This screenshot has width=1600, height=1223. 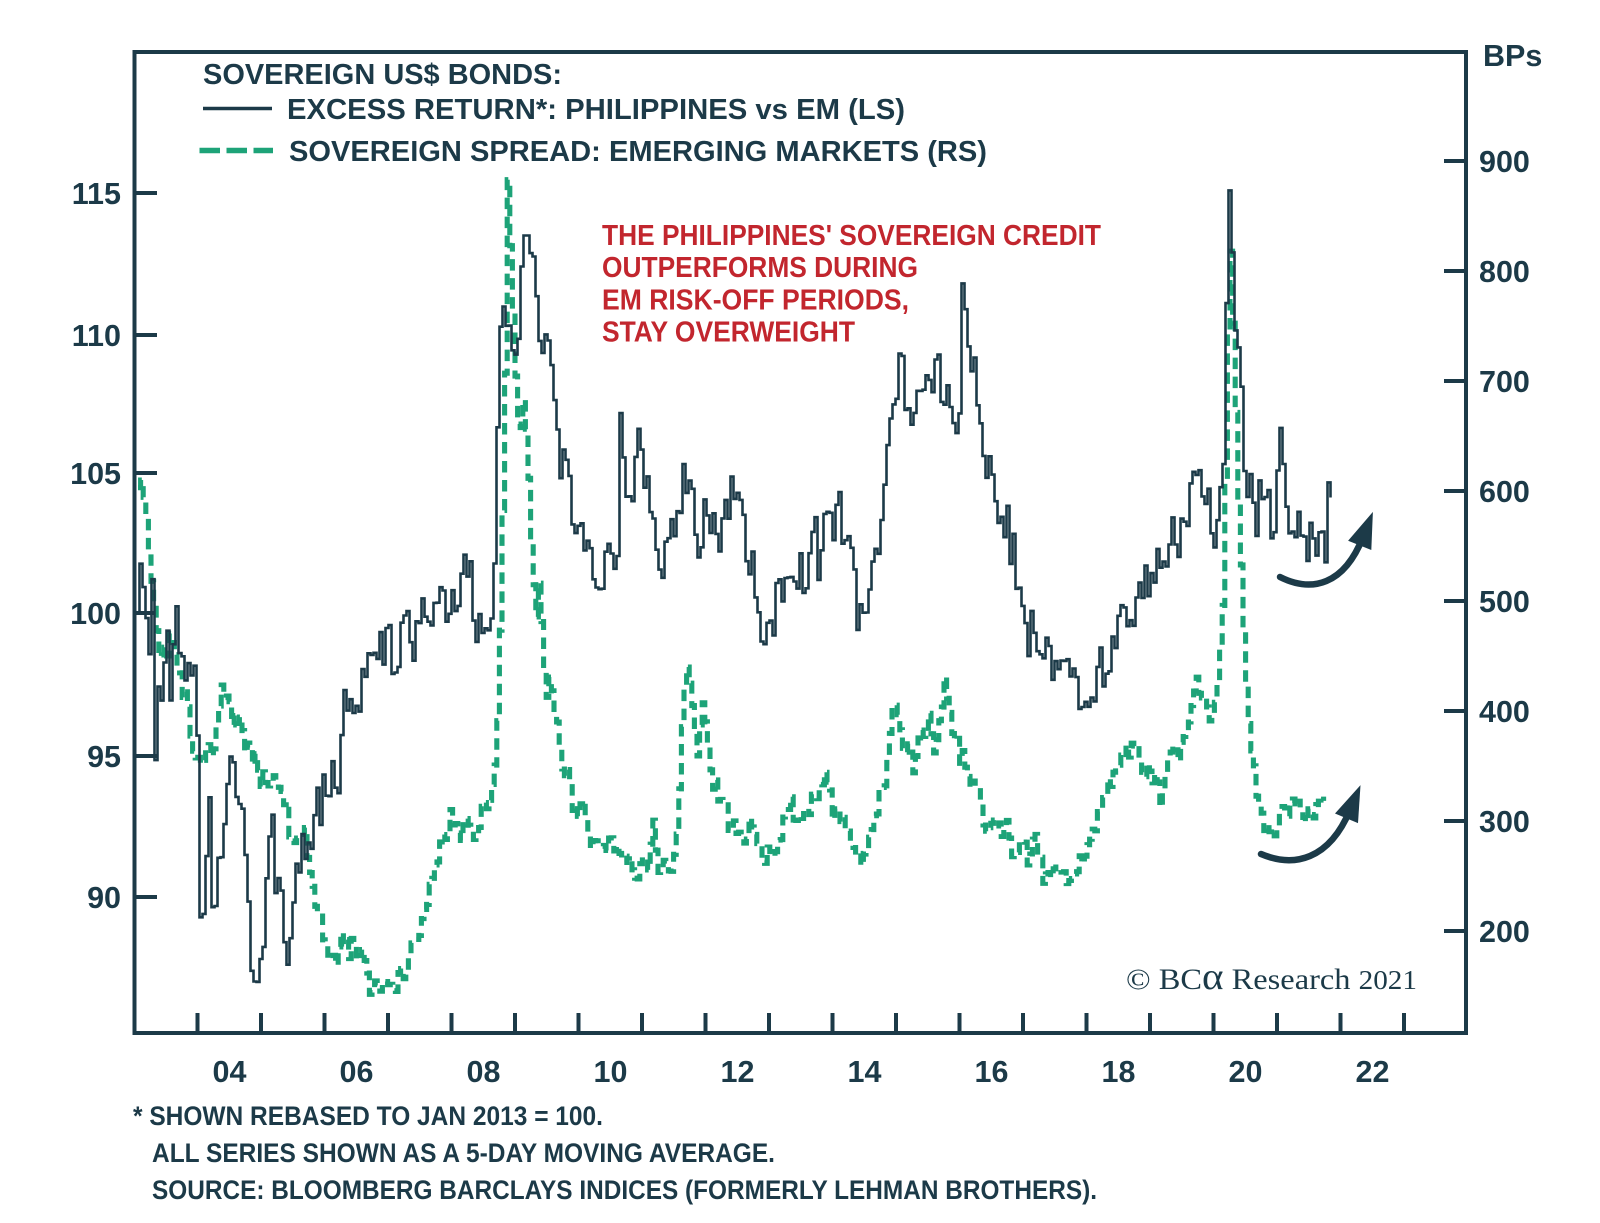 What do you see at coordinates (755, 301) in the screenshot?
I see `svg-text: EM RISK-OFF PERIODS,` at bounding box center [755, 301].